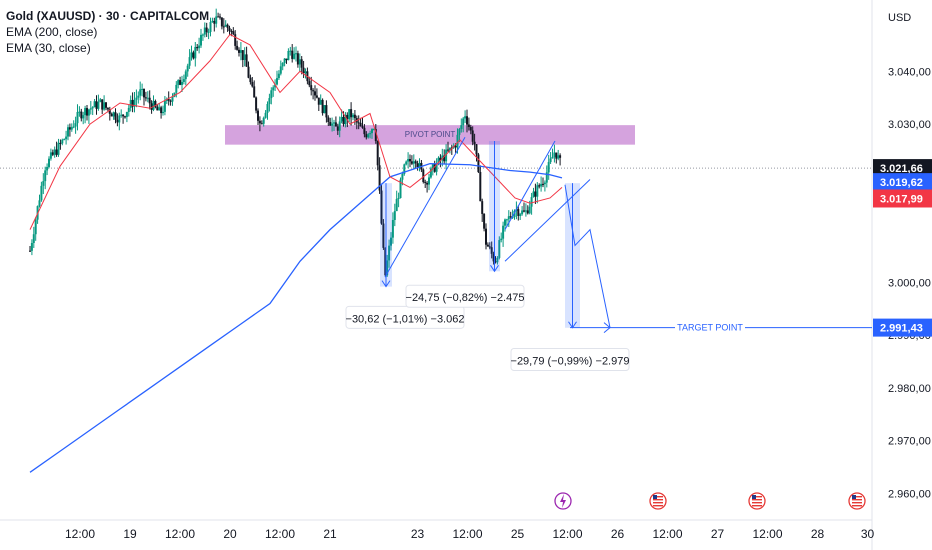  I want to click on measure-label: −30,62 (−1,01%) −3.062, so click(405, 319).